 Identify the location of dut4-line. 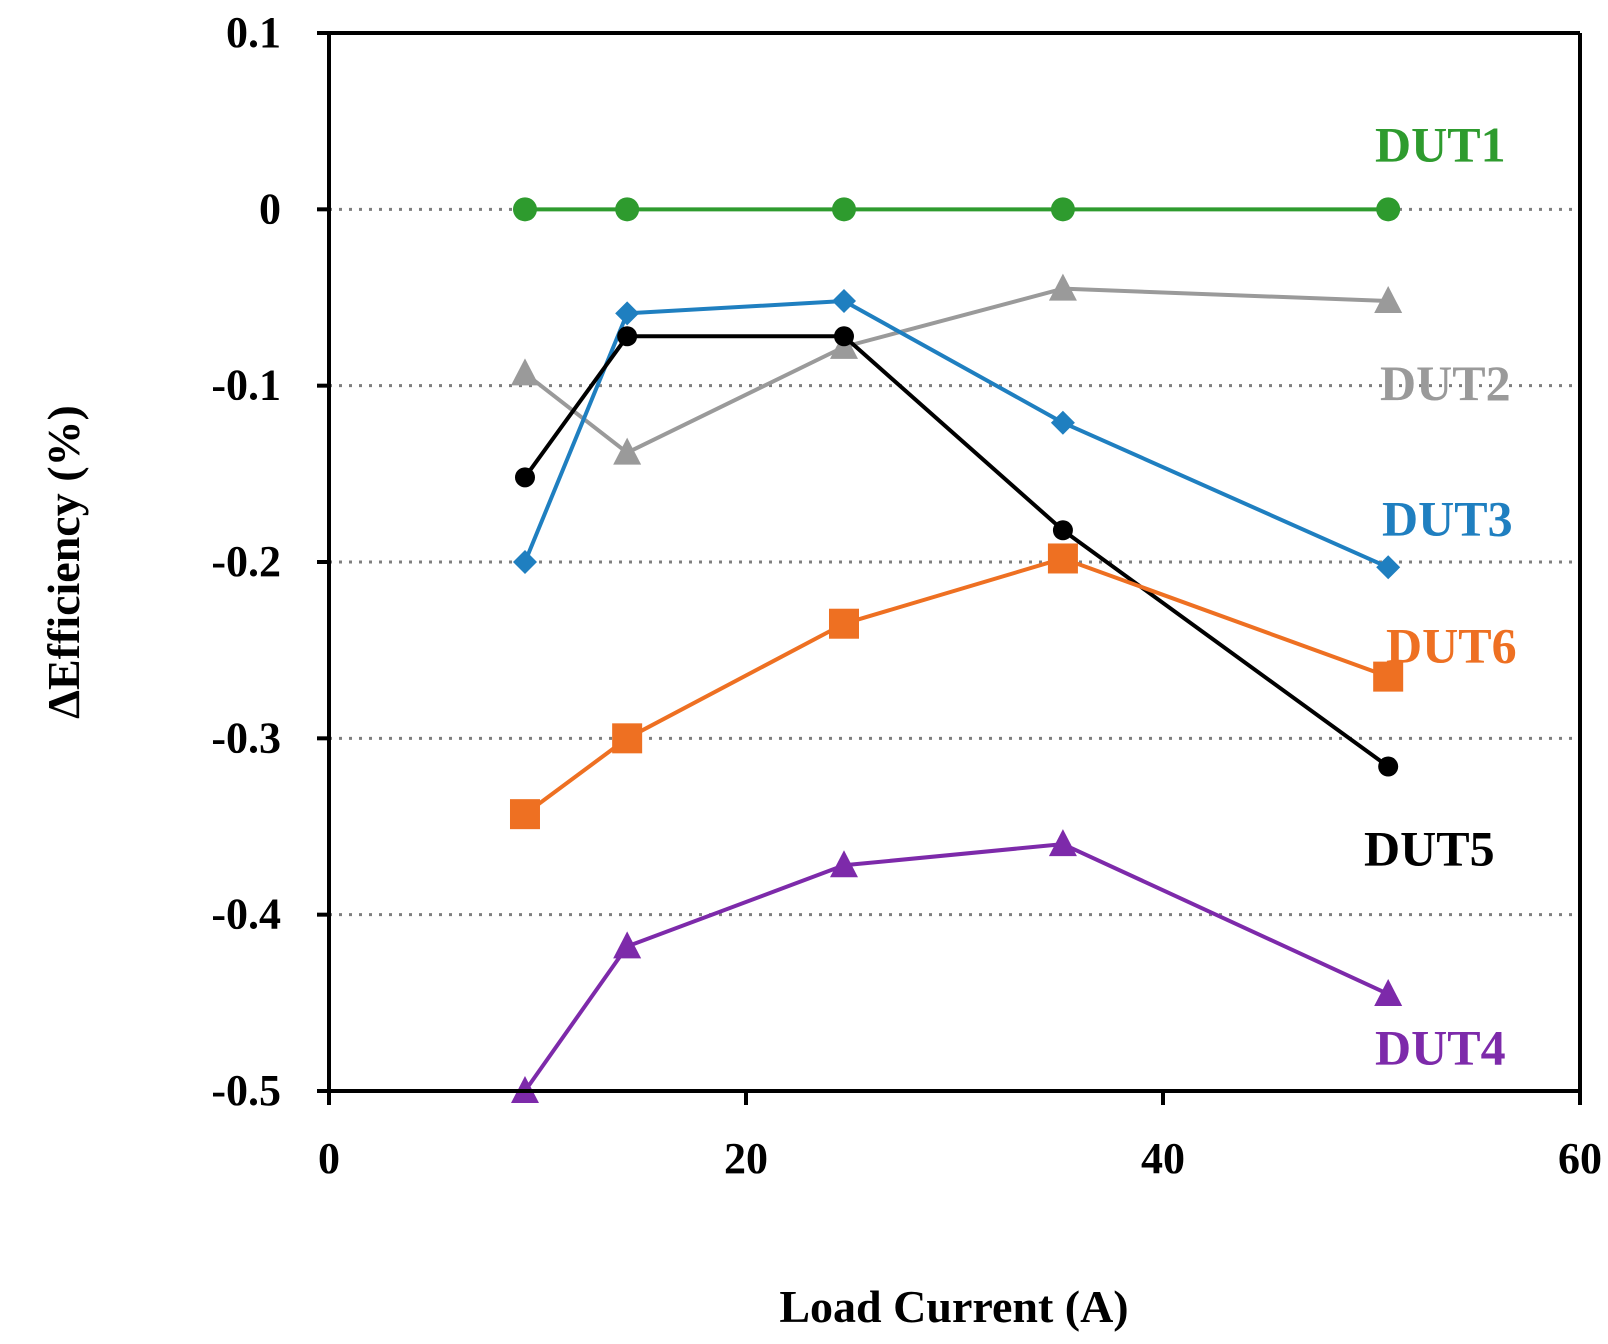
(956, 967).